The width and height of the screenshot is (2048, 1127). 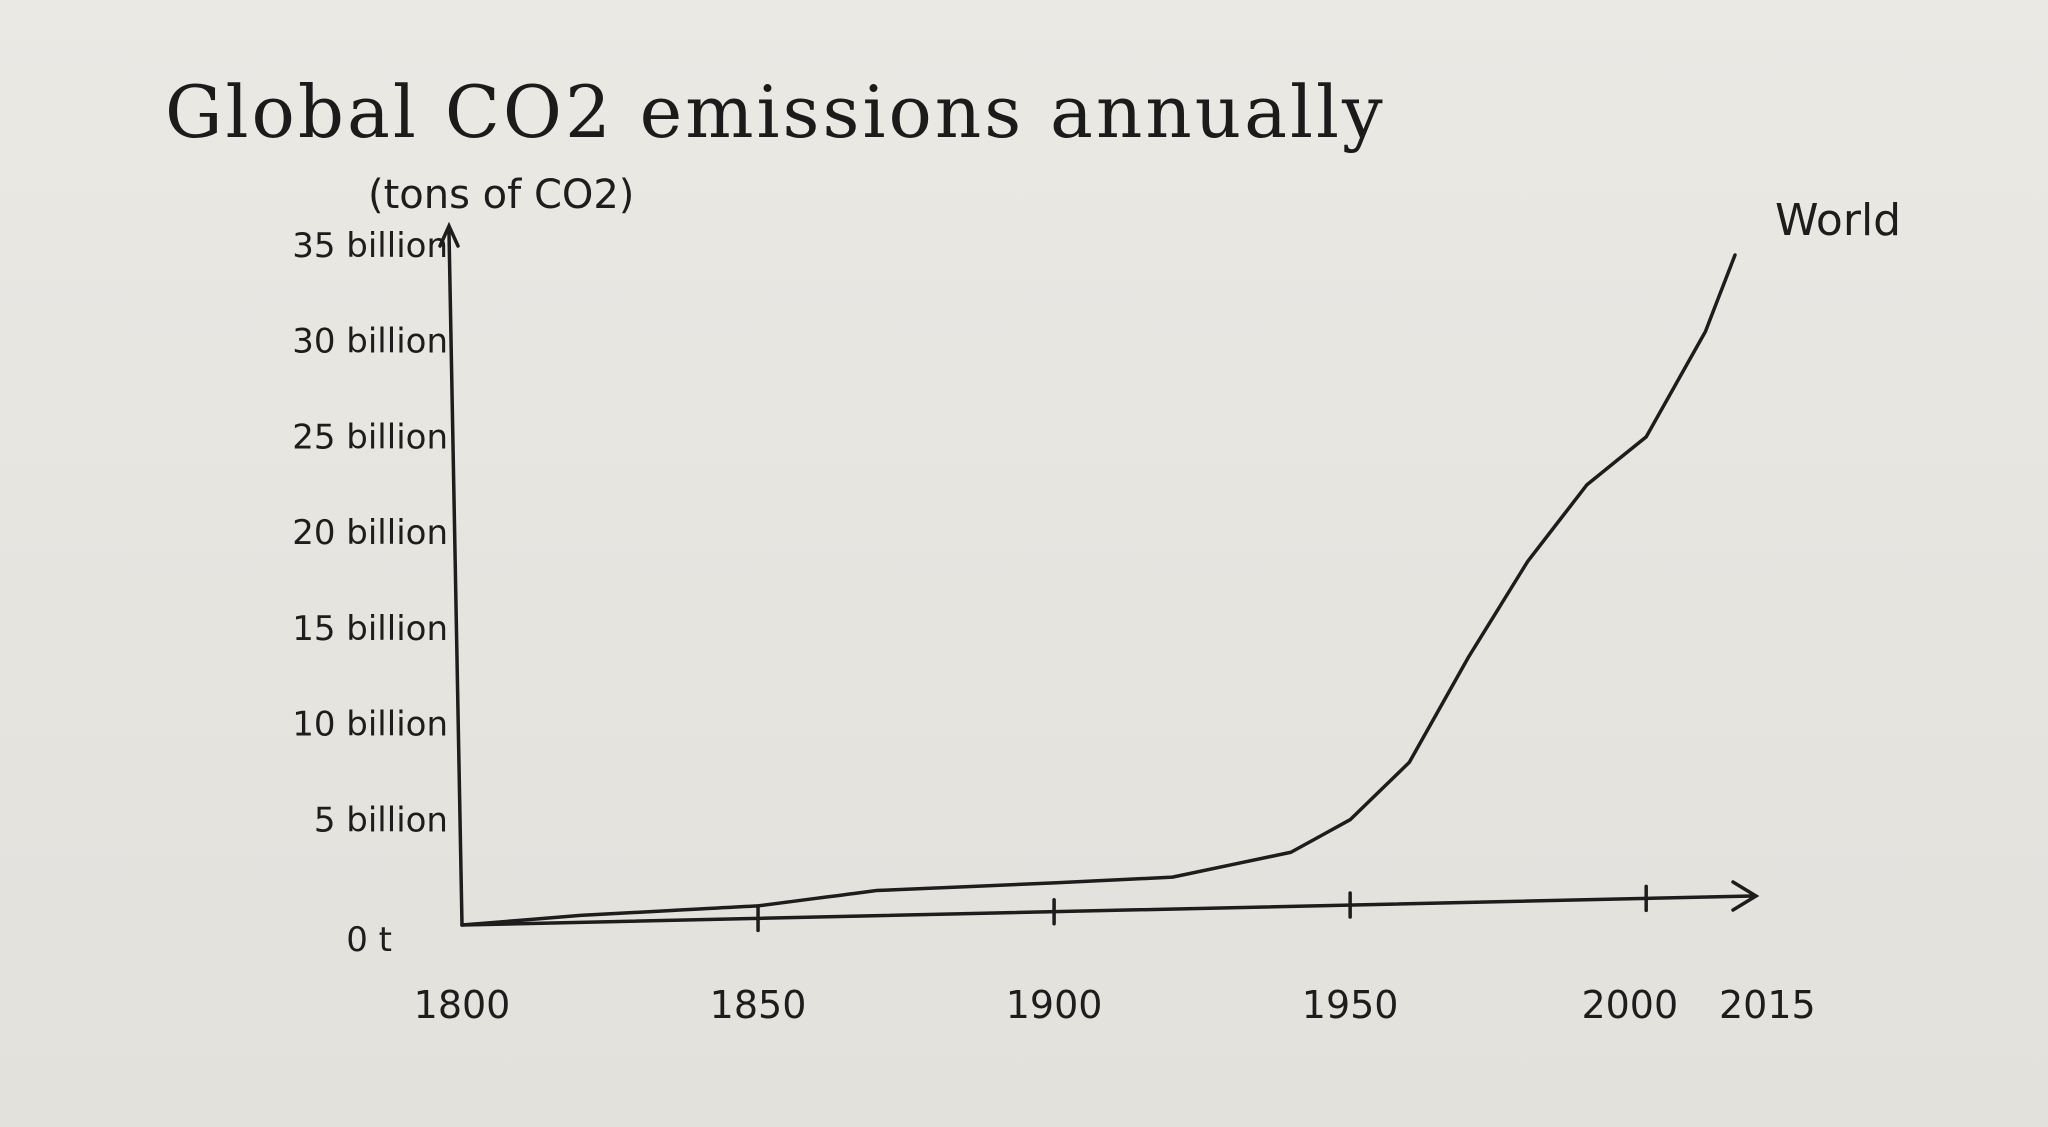 What do you see at coordinates (370, 437) in the screenshot?
I see `y-tick-label: 25 billion` at bounding box center [370, 437].